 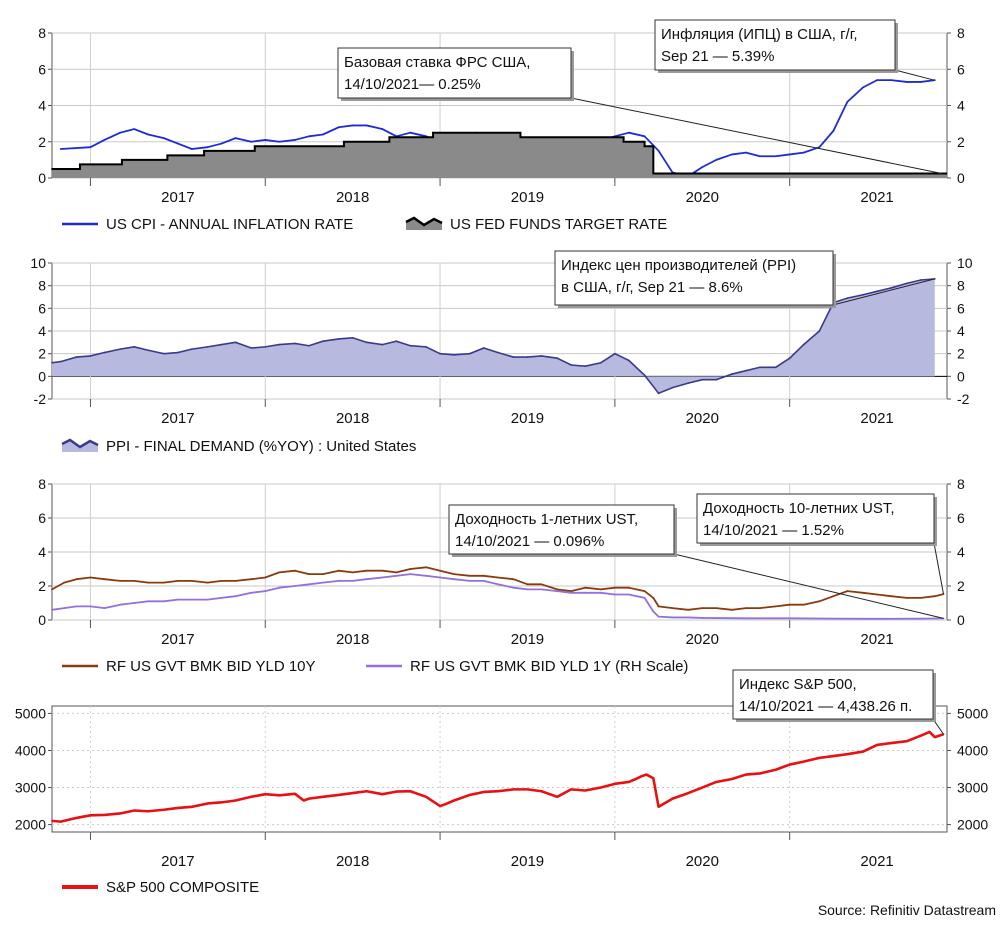 I want to click on p1-ytick-right-label: 8, so click(x=961, y=33).